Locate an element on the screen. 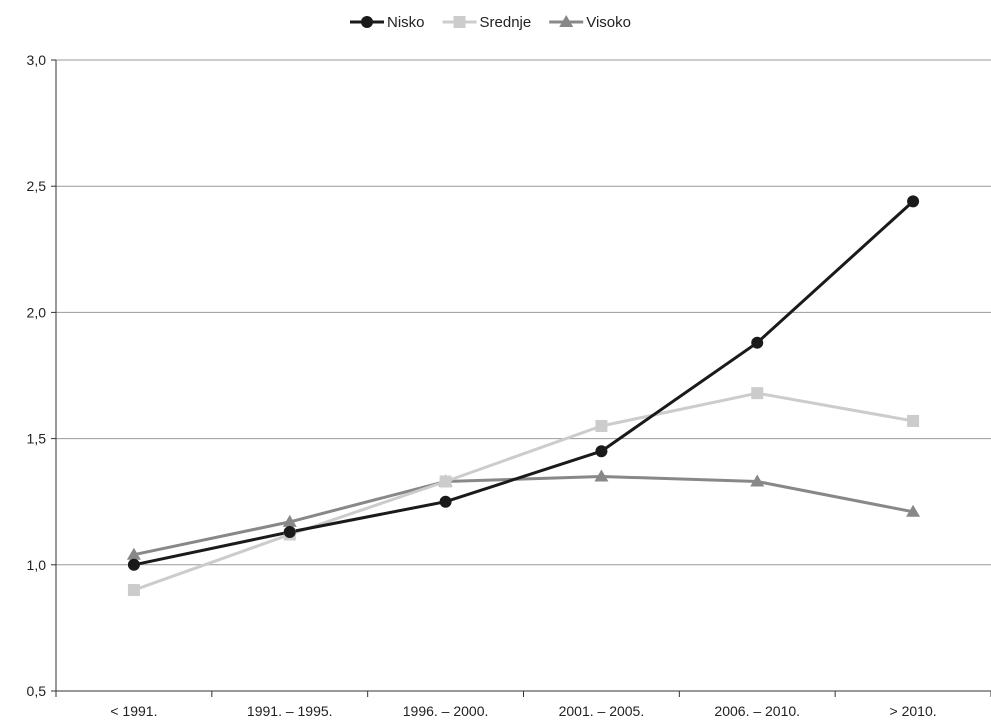  y-tick-label: 2,5 is located at coordinates (37, 186).